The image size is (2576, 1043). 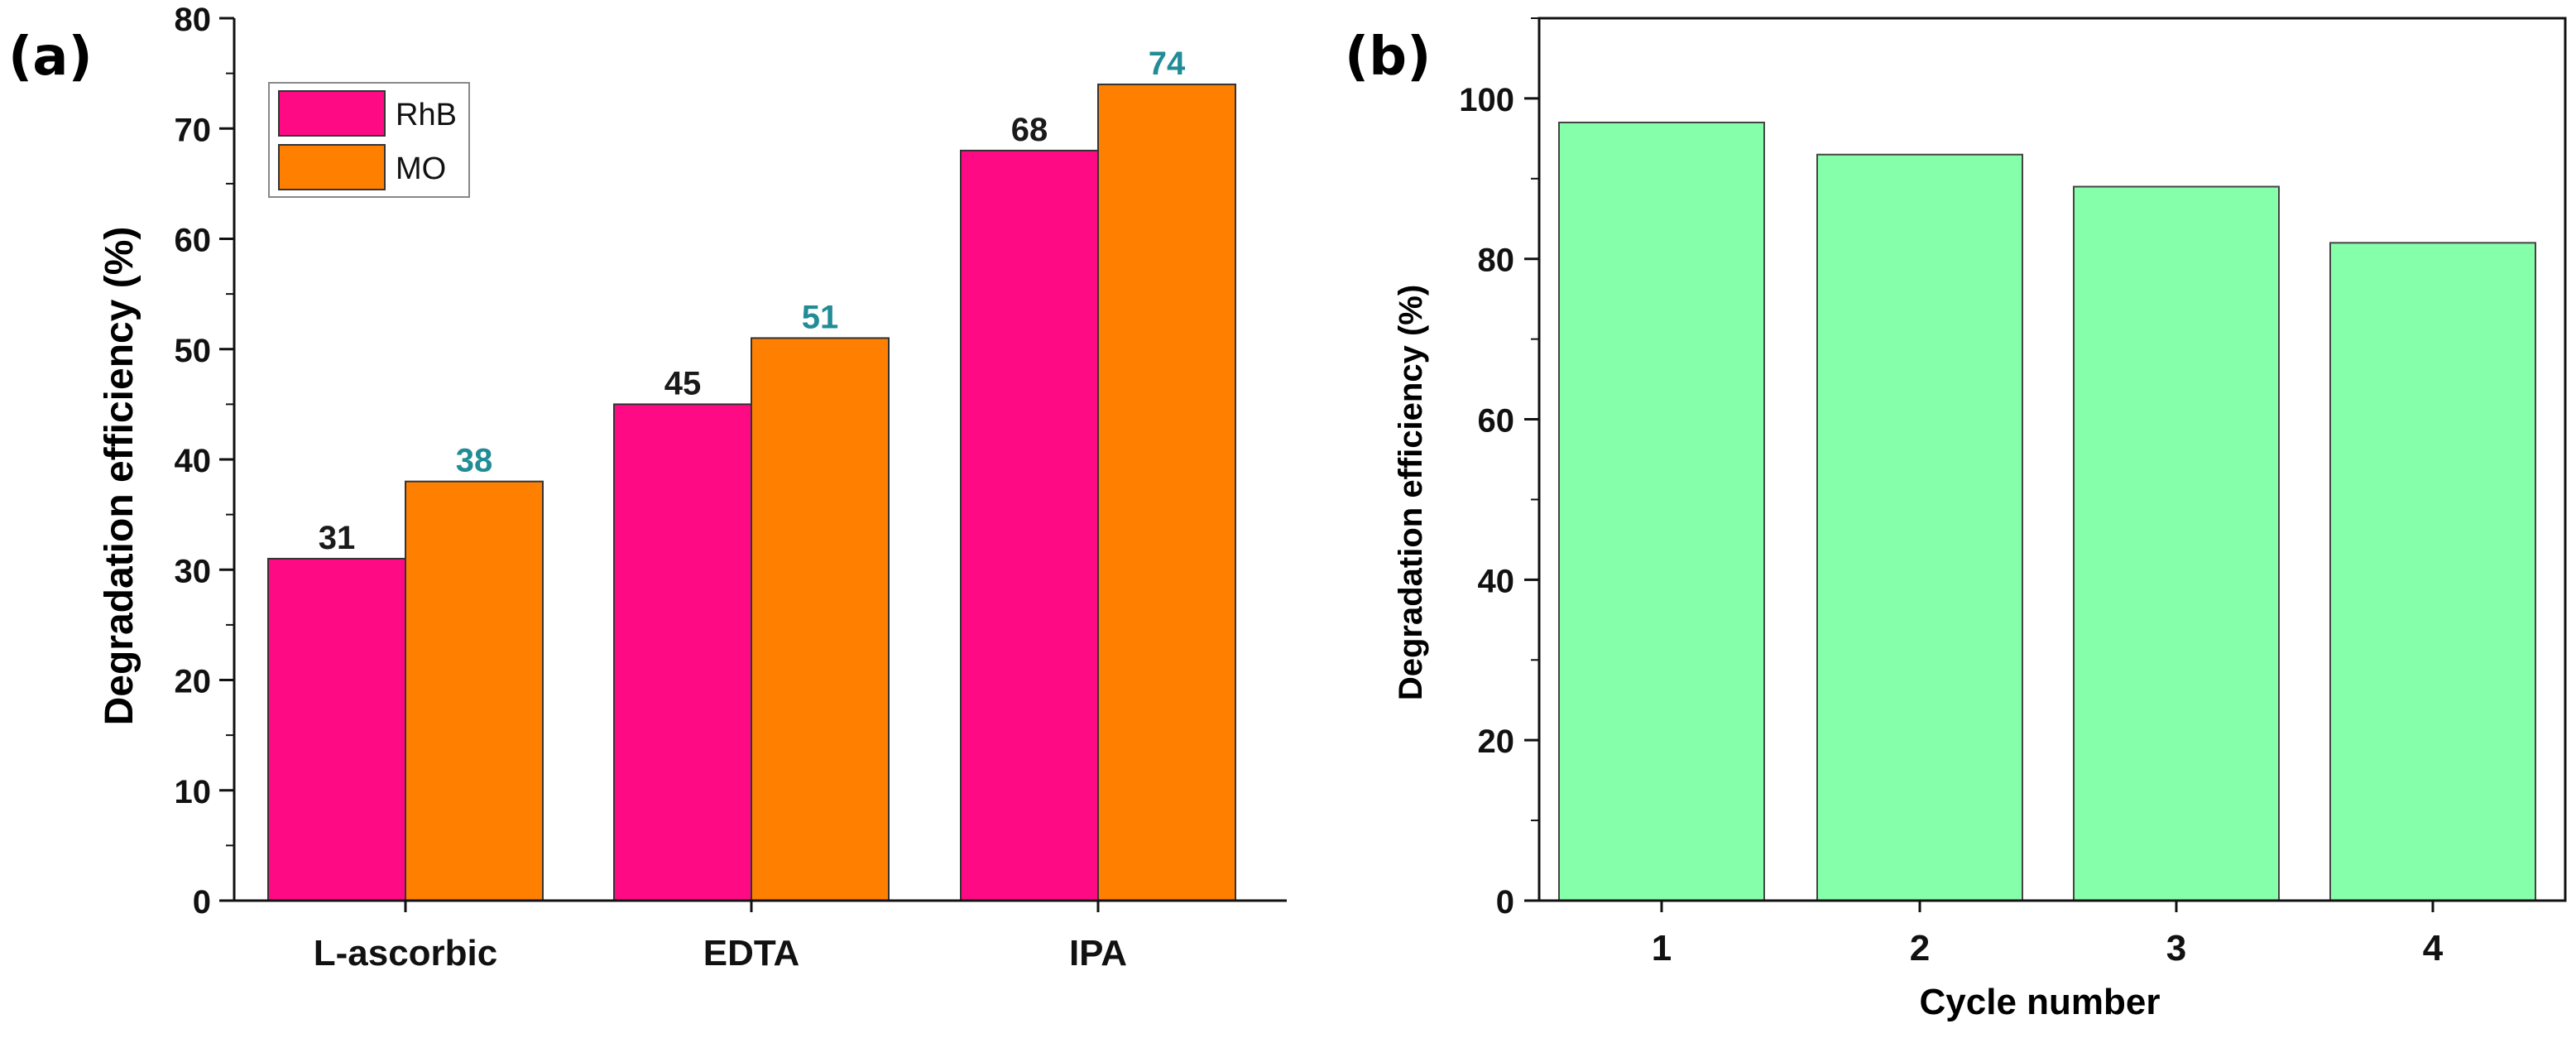 I want to click on panel-a-y-axis-title: Degradation efficiency (%), so click(x=120, y=476).